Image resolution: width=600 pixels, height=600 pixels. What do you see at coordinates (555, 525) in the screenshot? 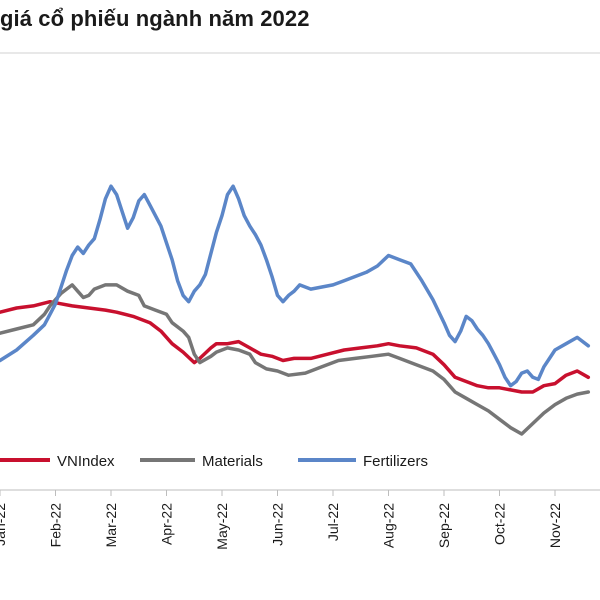
I see `x-tick-label: Nov-22` at bounding box center [555, 525].